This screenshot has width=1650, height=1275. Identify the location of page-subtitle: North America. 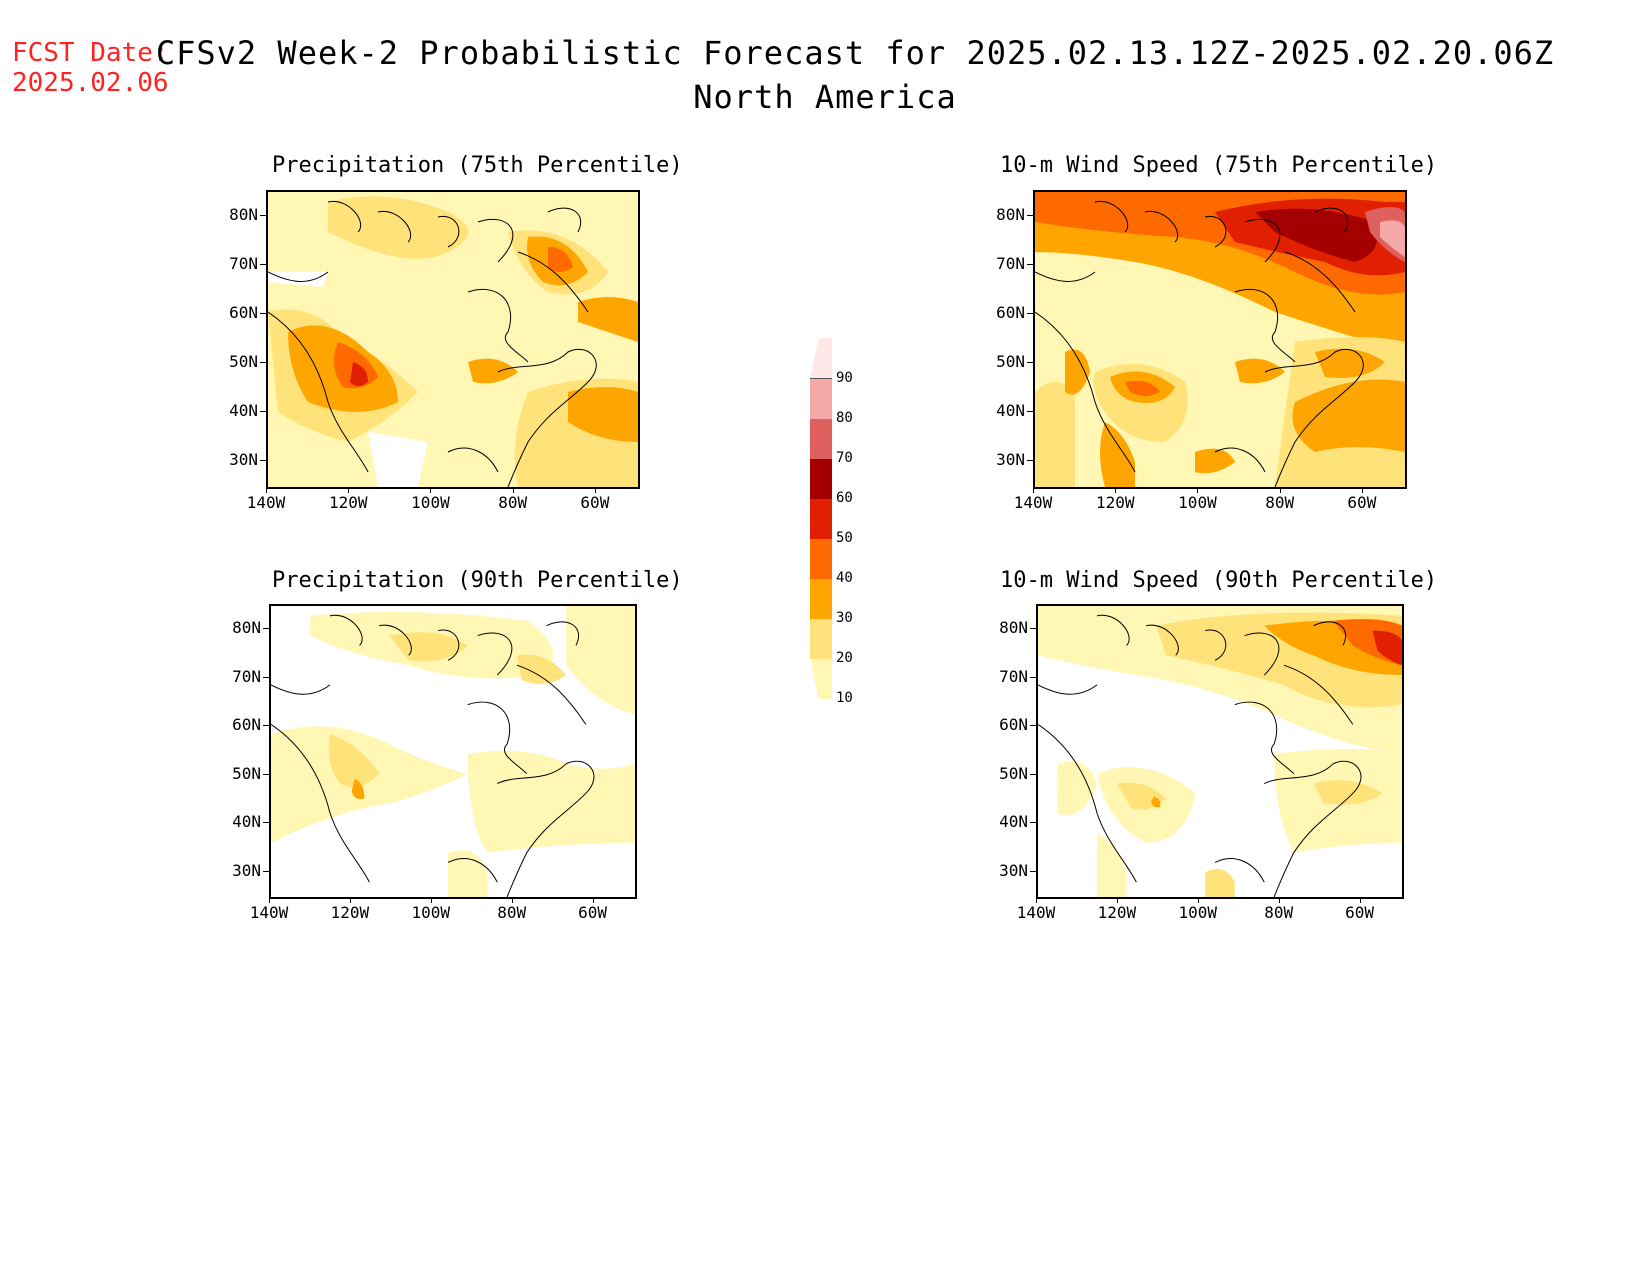
(825, 97).